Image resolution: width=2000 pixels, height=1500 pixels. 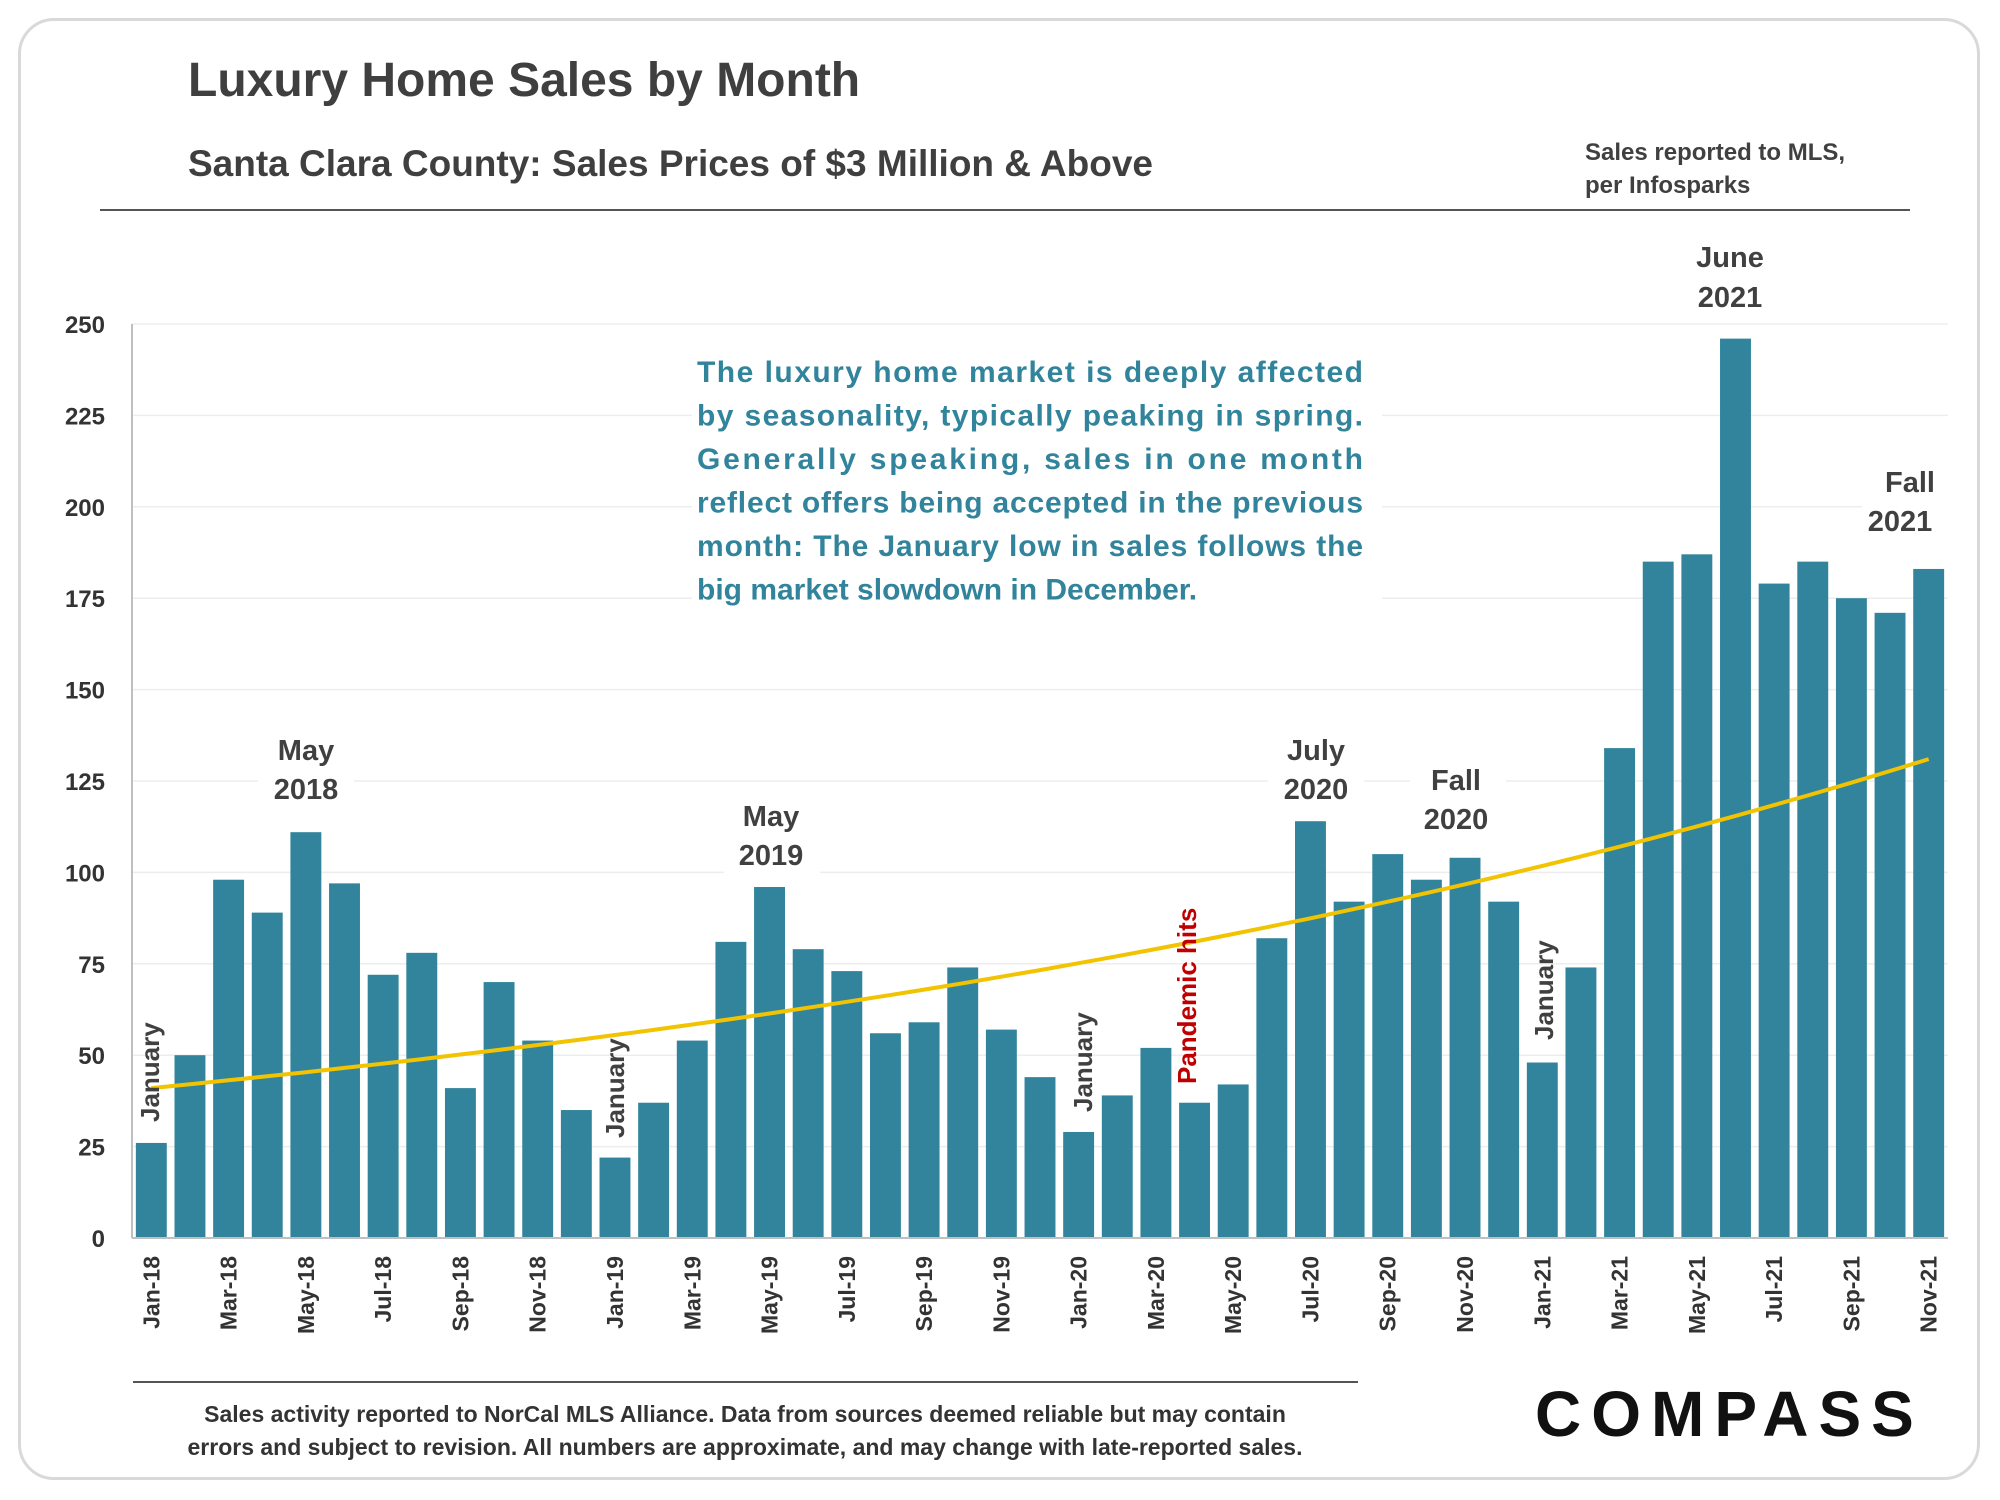 I want to click on annotation-january-2020: January, so click(x=1083, y=1062).